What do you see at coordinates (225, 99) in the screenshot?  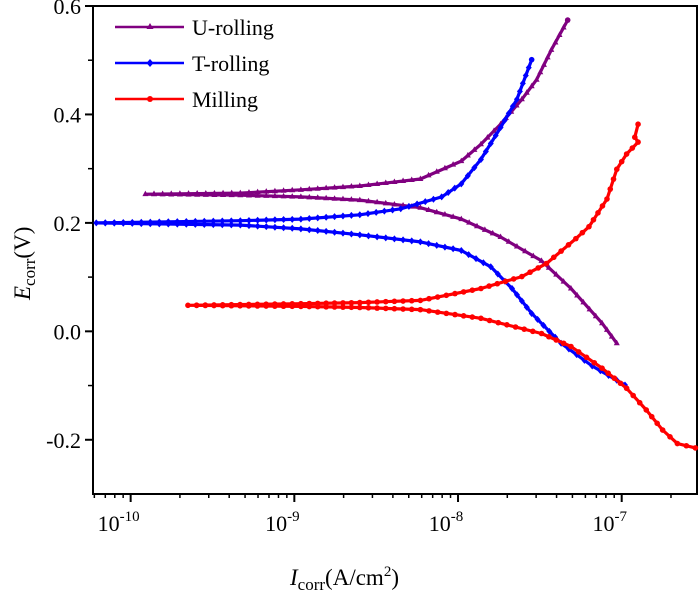 I see `legend-label: Milling` at bounding box center [225, 99].